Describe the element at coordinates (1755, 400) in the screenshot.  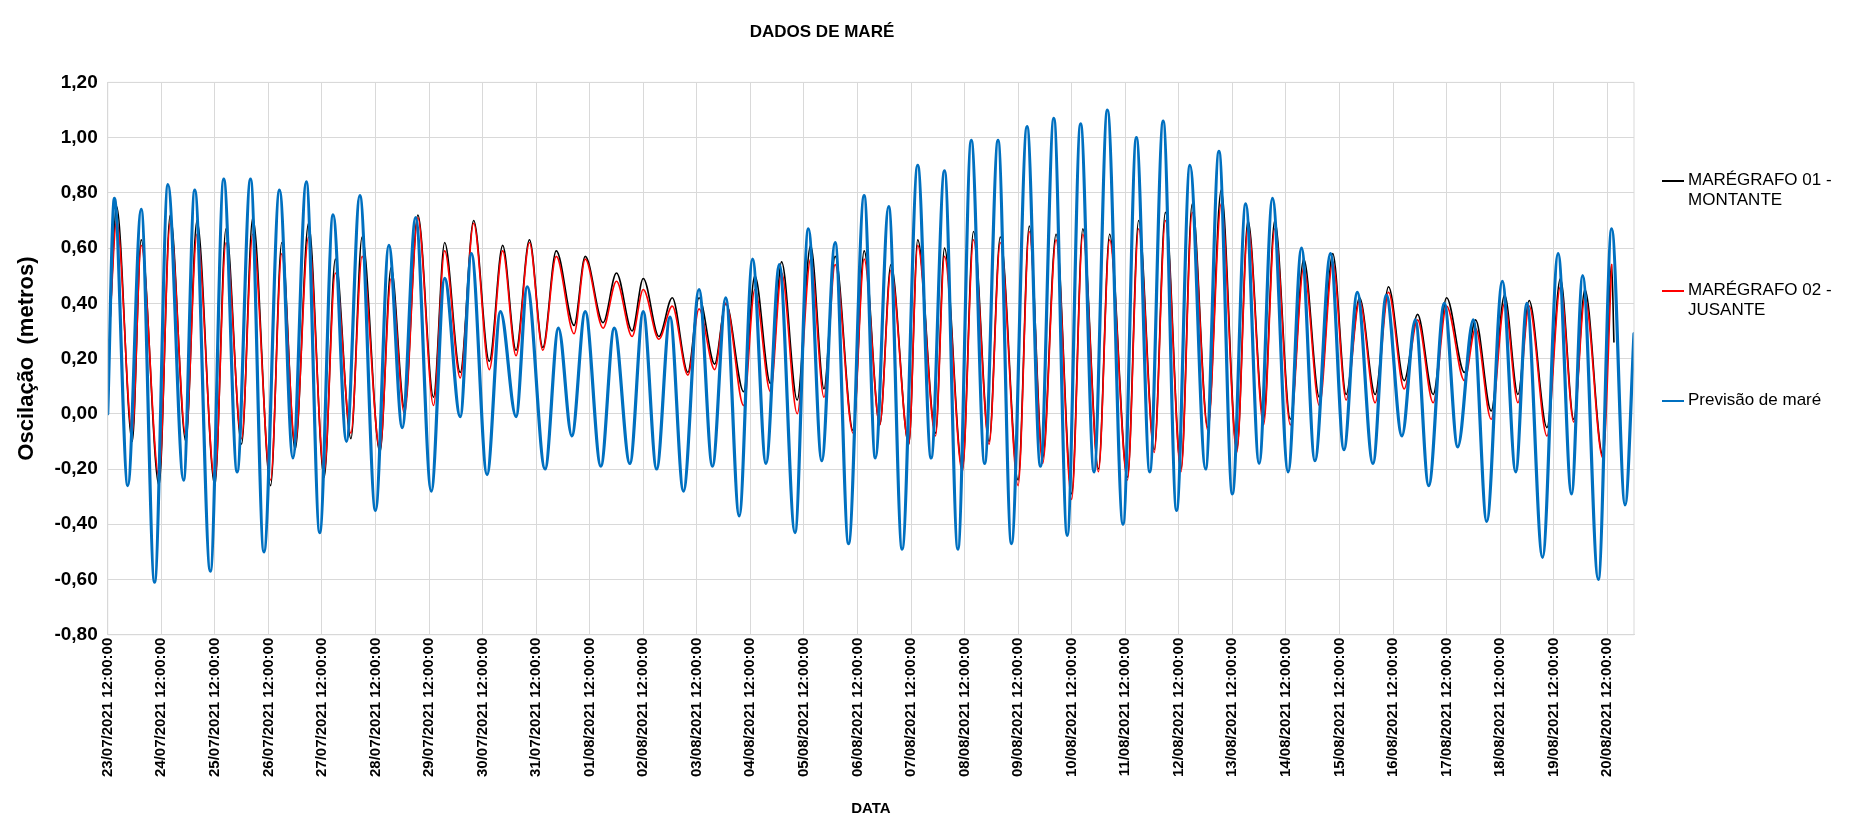
I see `legend-label: Previsão de maré` at that location.